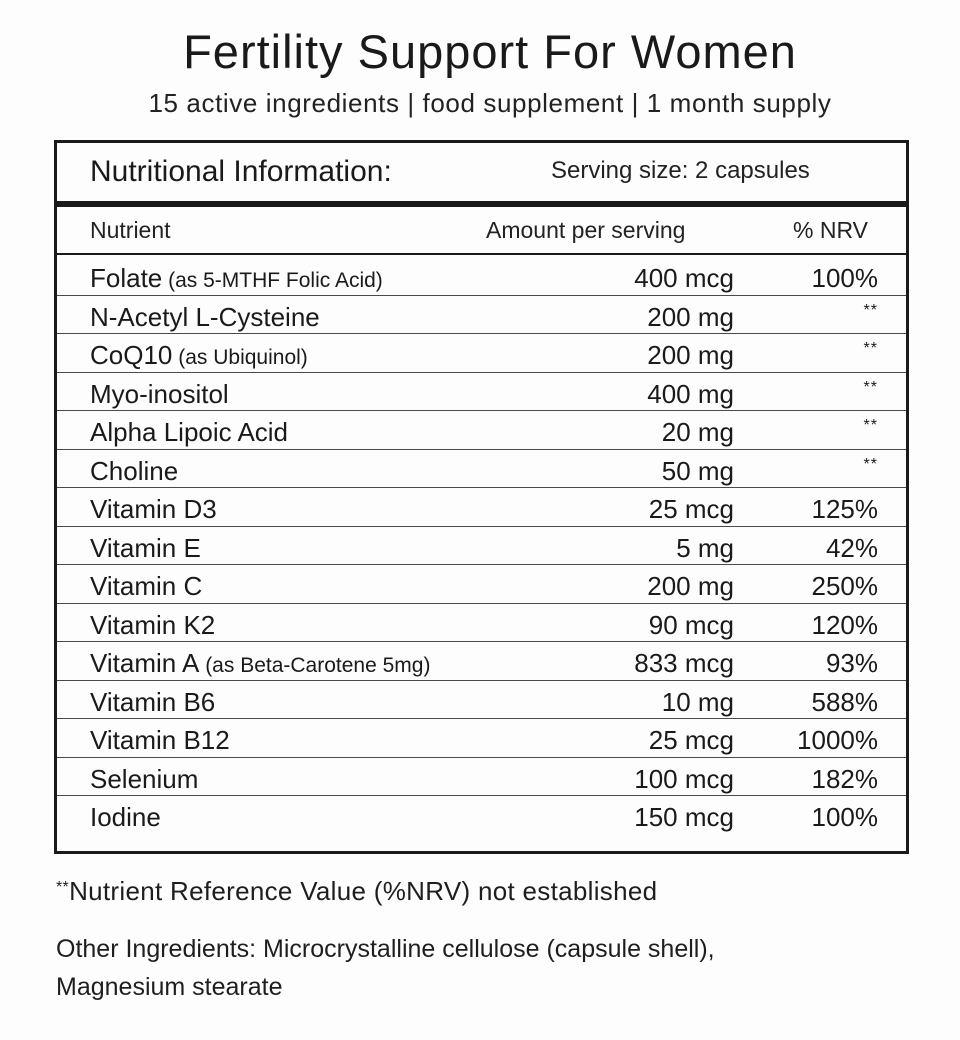 The height and width of the screenshot is (1040, 960). What do you see at coordinates (481, 392) in the screenshot?
I see `table-row: Myo-inositol 400 mg **` at bounding box center [481, 392].